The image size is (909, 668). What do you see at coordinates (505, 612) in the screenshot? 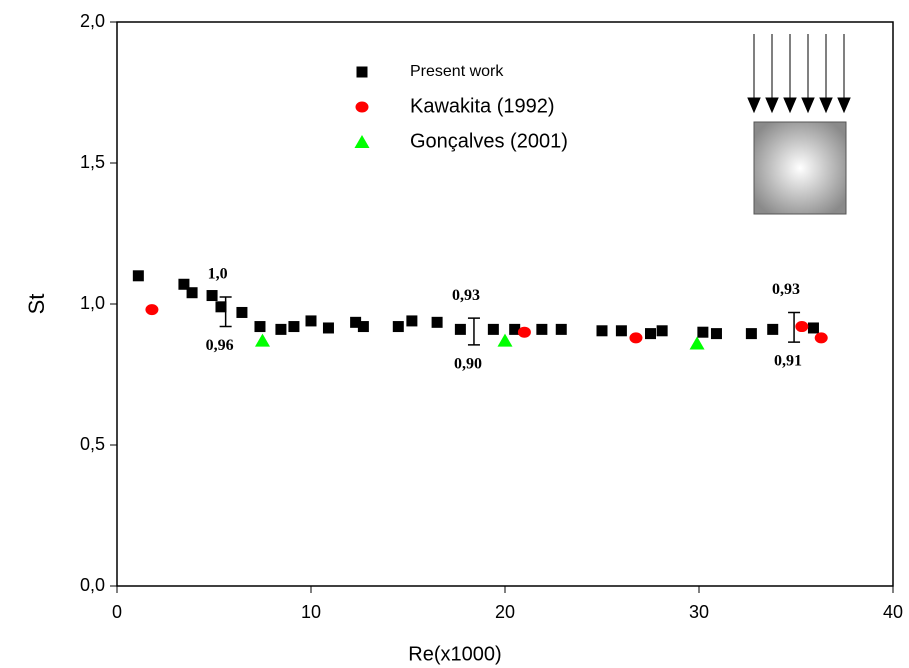
I see `x-tick-label: 20` at bounding box center [505, 612].